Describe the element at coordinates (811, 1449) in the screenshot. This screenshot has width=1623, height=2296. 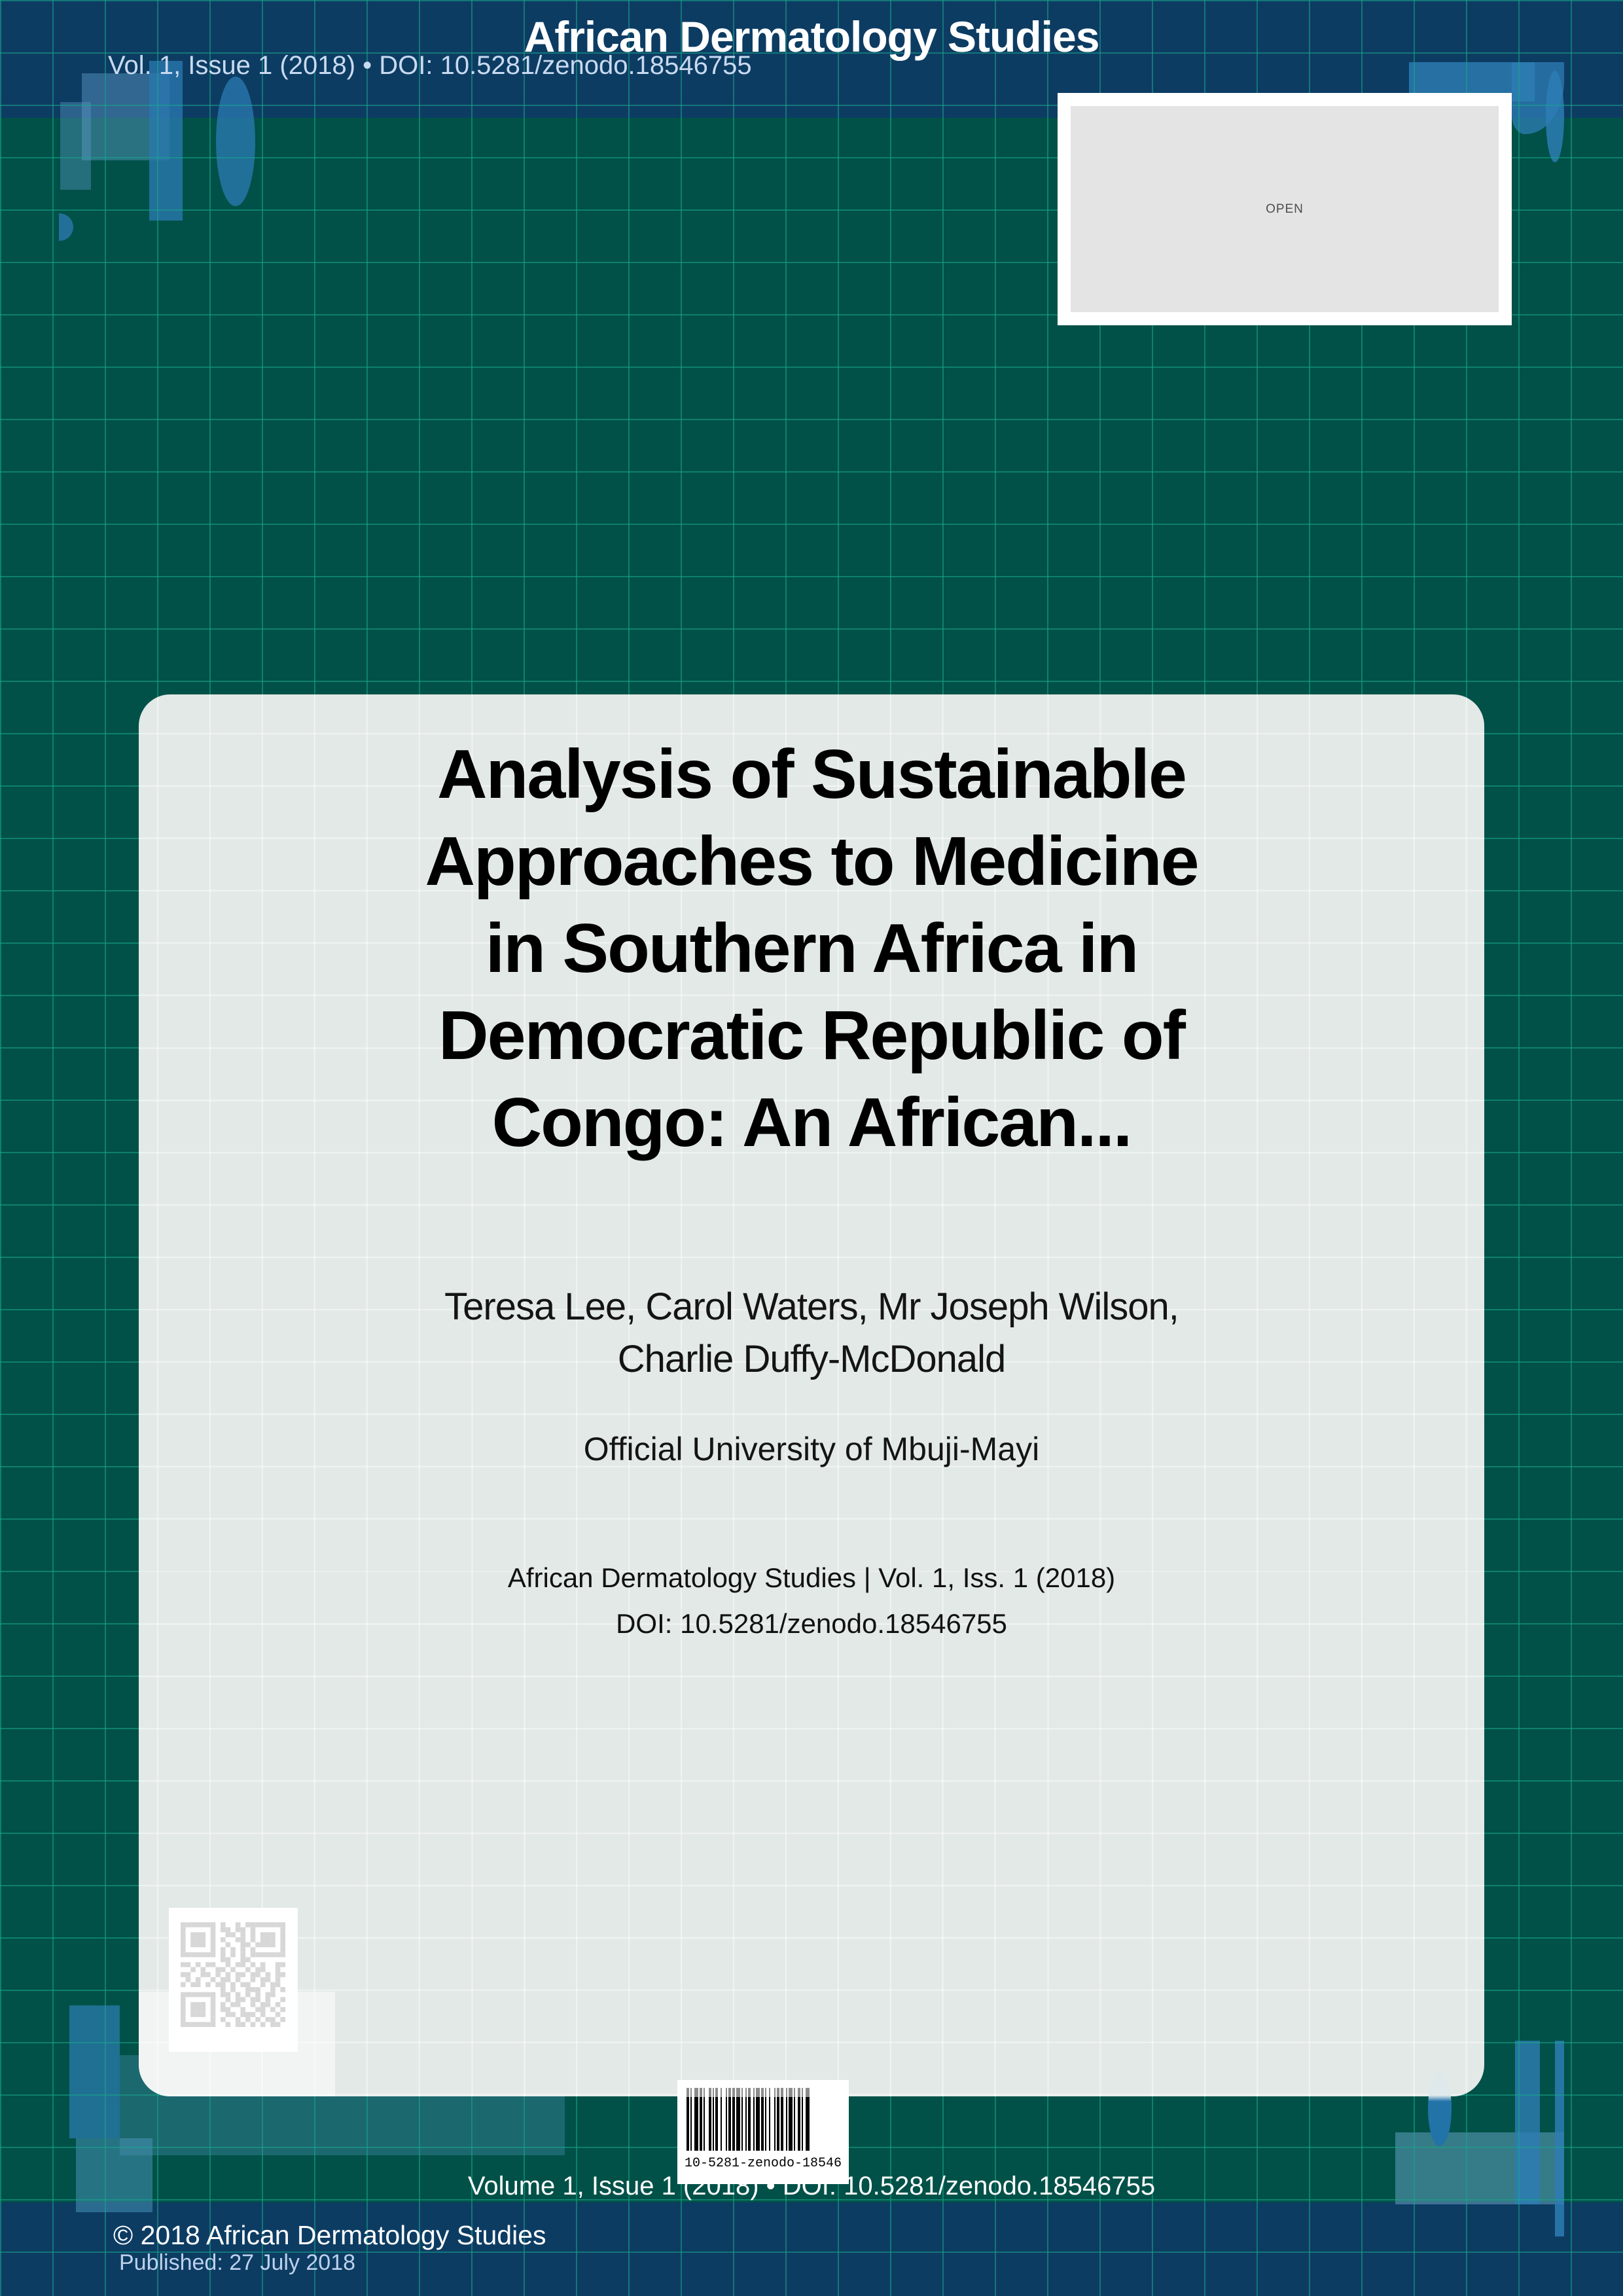
I see `affiliation: Official University of Mbuji-Mayi` at that location.